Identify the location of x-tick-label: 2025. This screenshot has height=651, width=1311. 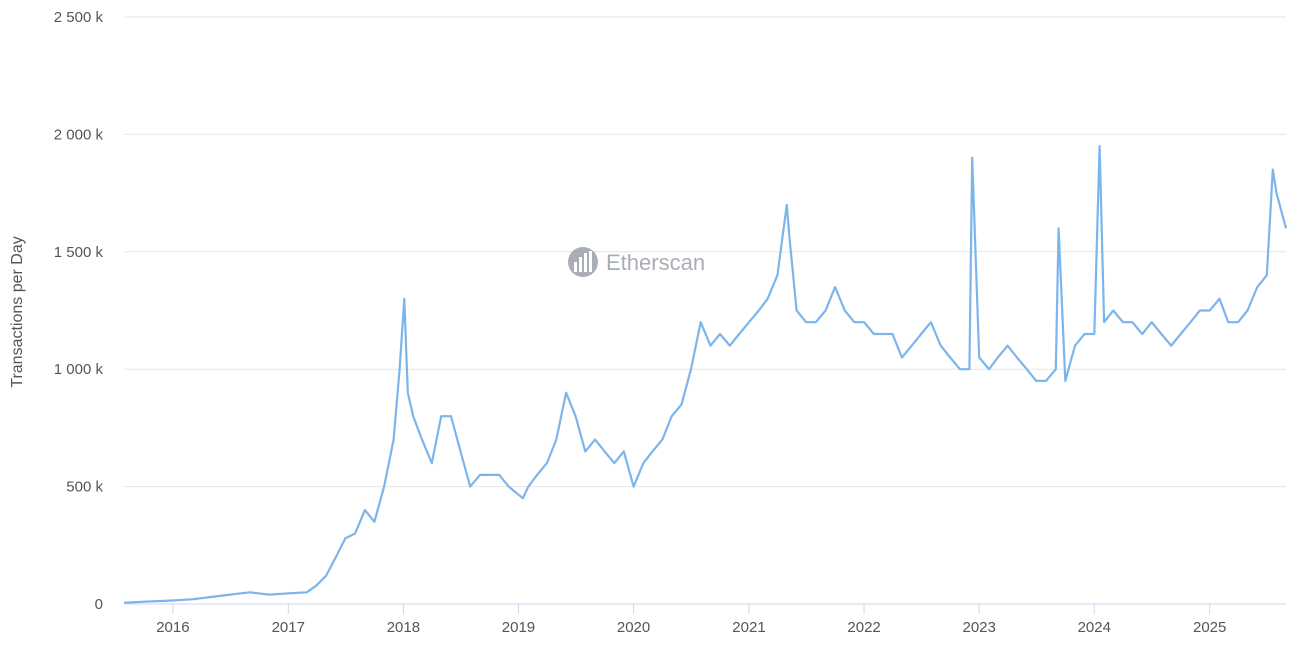
(1209, 627).